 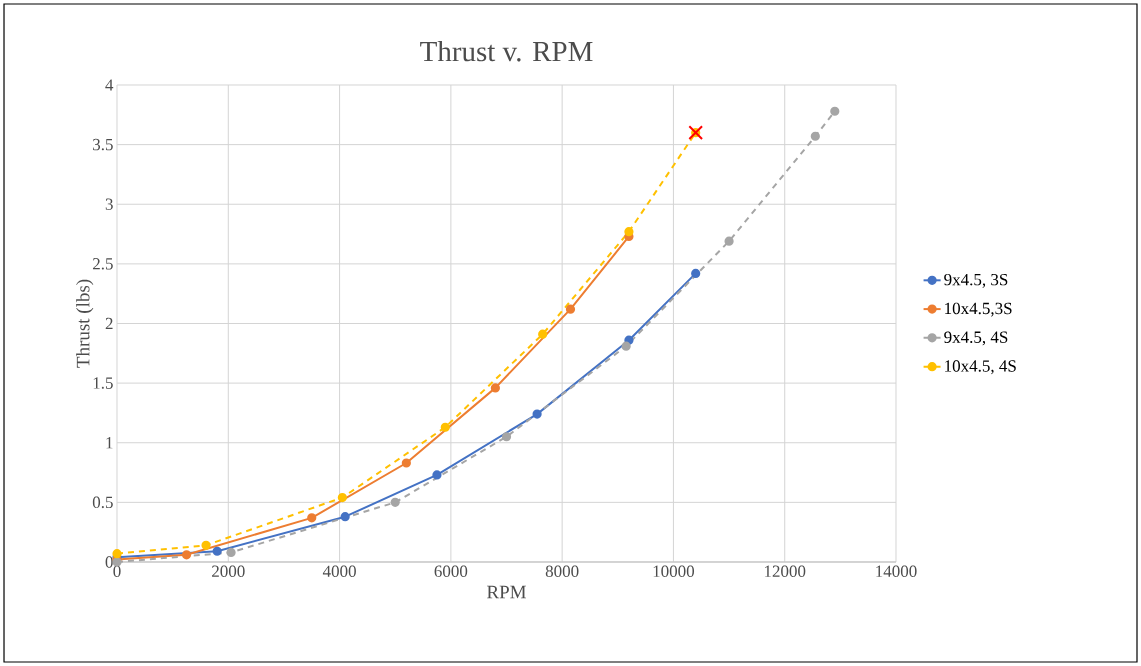 I want to click on chart-title: Thrust v. RPM, so click(x=506, y=51).